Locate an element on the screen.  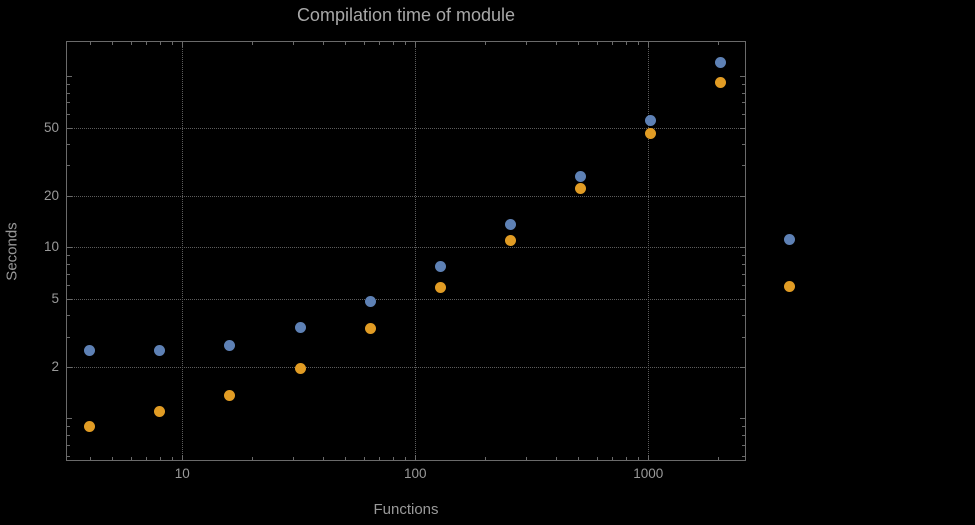
y-tick-label: 10 is located at coordinates (51, 247).